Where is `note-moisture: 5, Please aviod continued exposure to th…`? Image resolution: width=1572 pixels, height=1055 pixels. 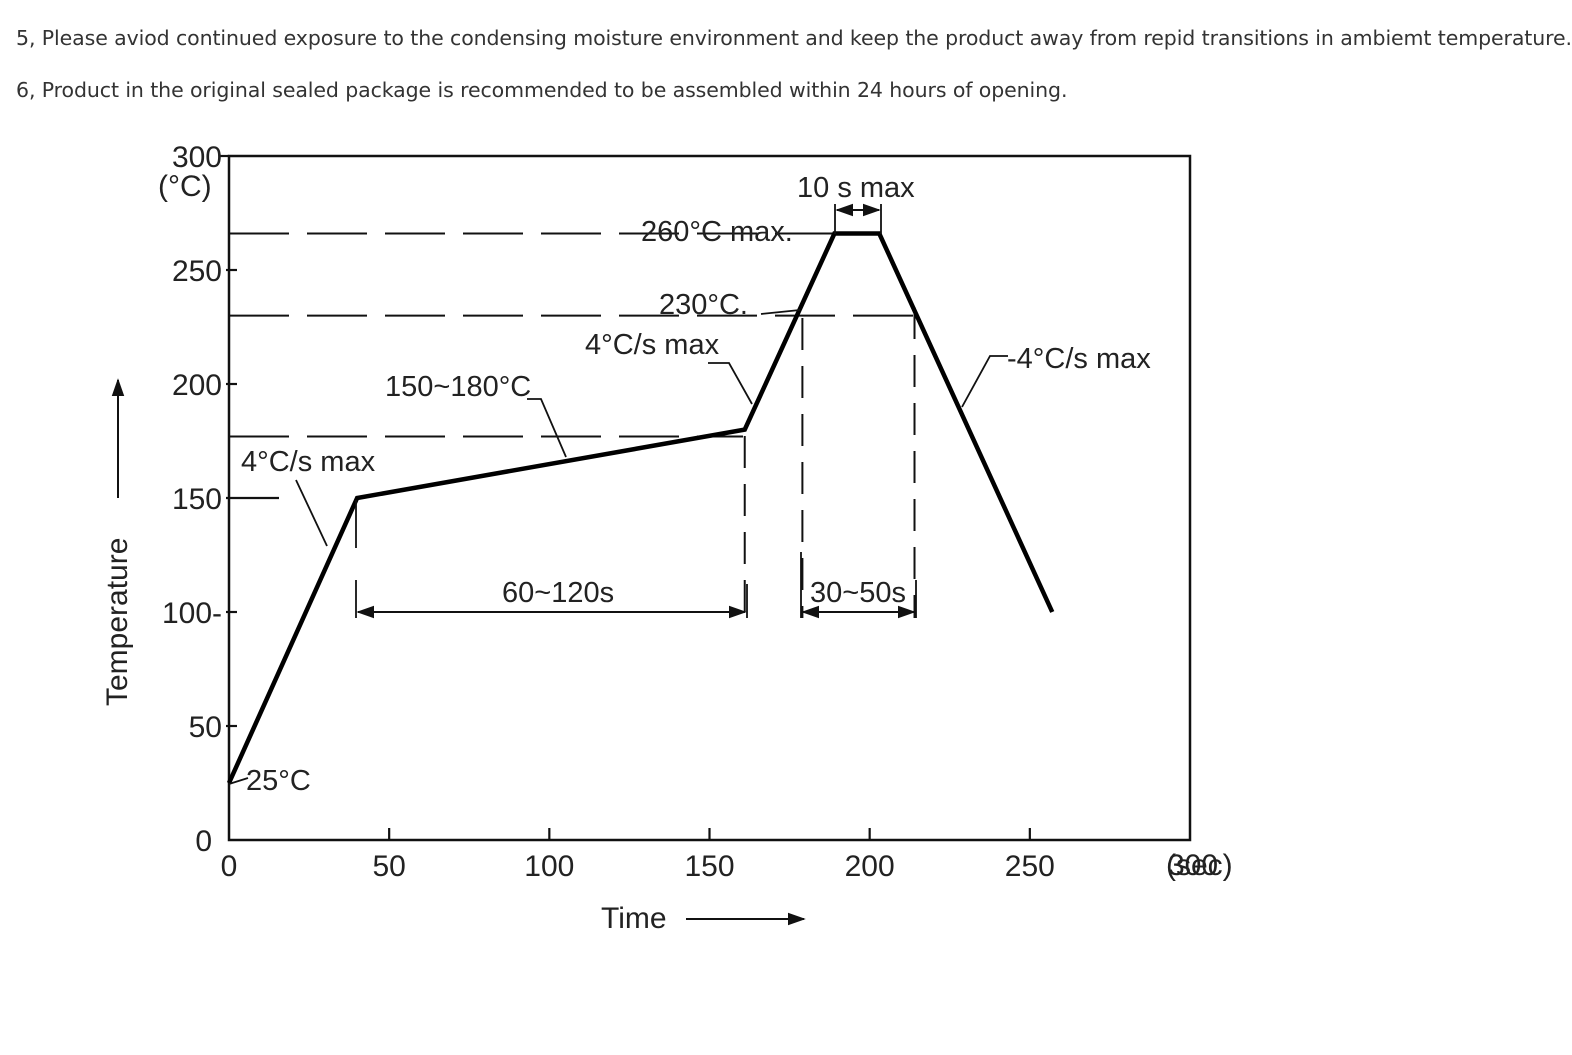 note-moisture: 5, Please aviod continued exposure to th… is located at coordinates (794, 38).